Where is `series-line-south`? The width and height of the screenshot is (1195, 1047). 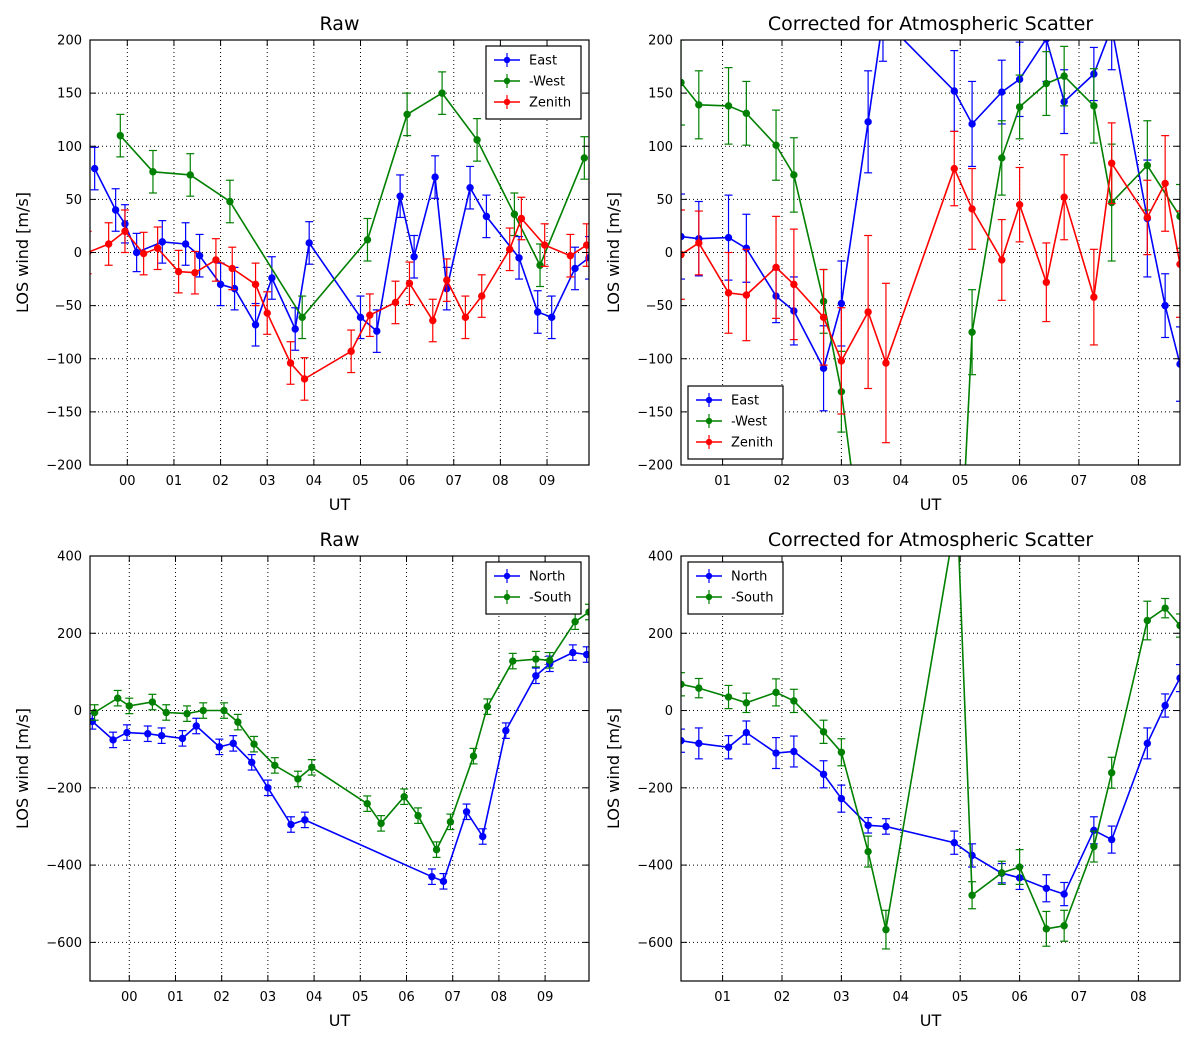
series-line-south is located at coordinates (930, 743).